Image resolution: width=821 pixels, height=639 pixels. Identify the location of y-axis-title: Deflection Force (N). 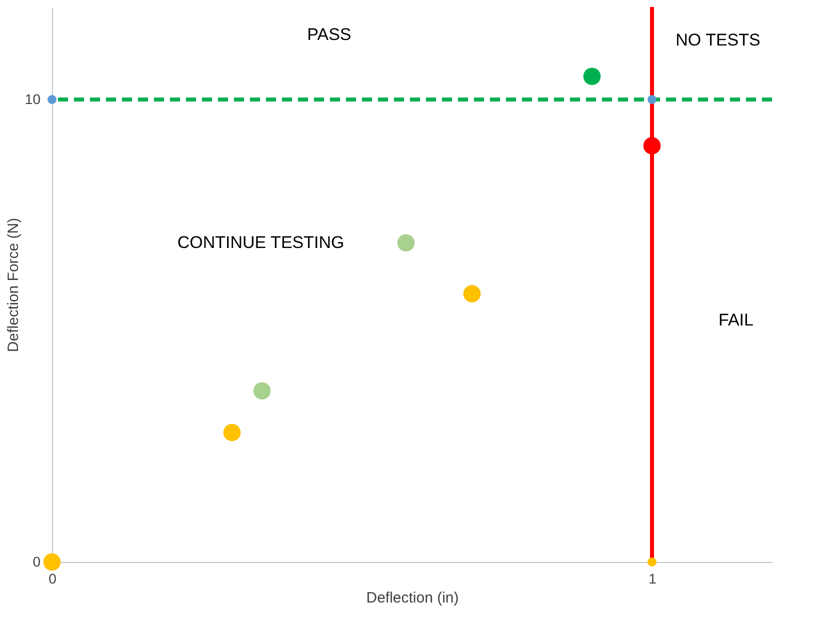
(13, 285).